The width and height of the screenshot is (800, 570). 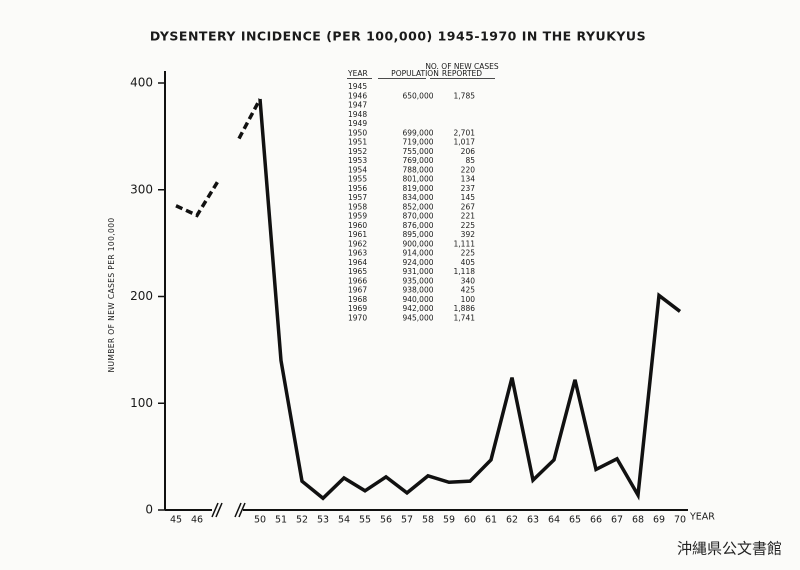 I want to click on table-cell: 1960, so click(x=357, y=225).